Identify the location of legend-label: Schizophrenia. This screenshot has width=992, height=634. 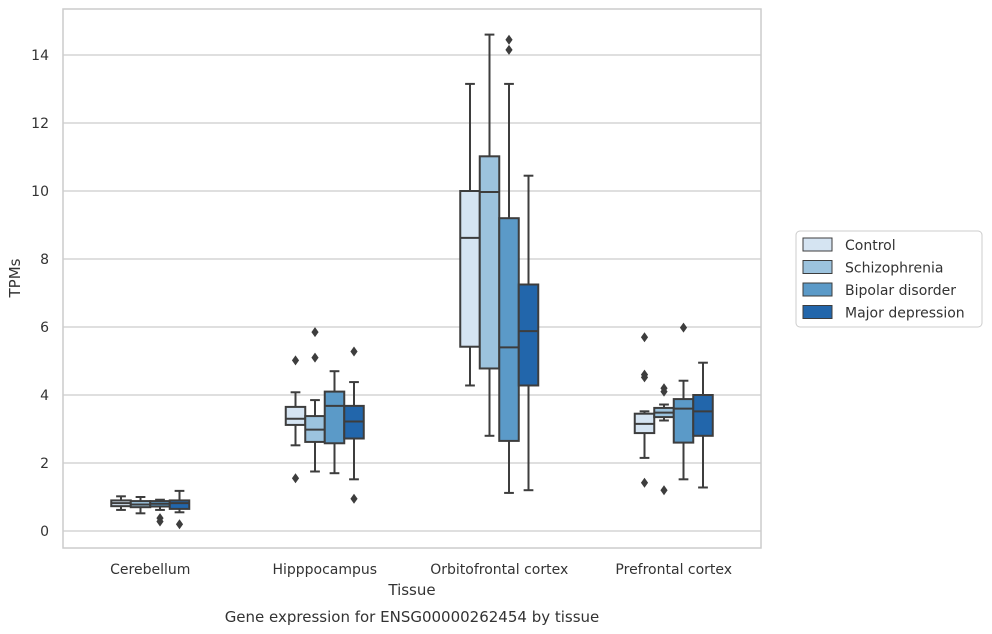
(894, 269).